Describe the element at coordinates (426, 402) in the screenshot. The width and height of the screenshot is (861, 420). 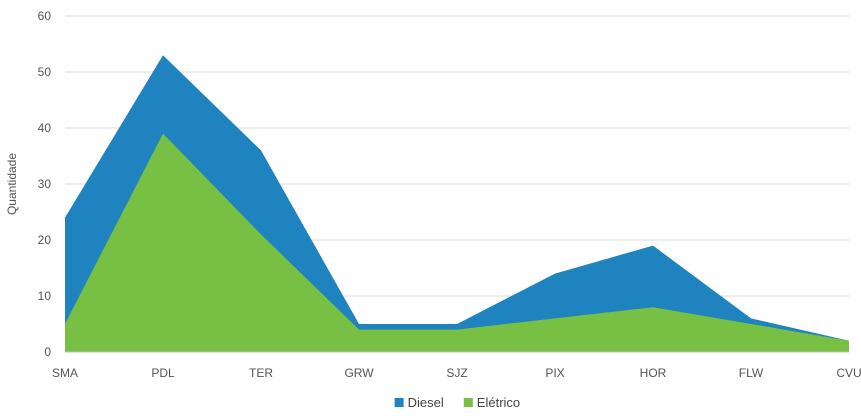
I see `legend-label: Diesel` at that location.